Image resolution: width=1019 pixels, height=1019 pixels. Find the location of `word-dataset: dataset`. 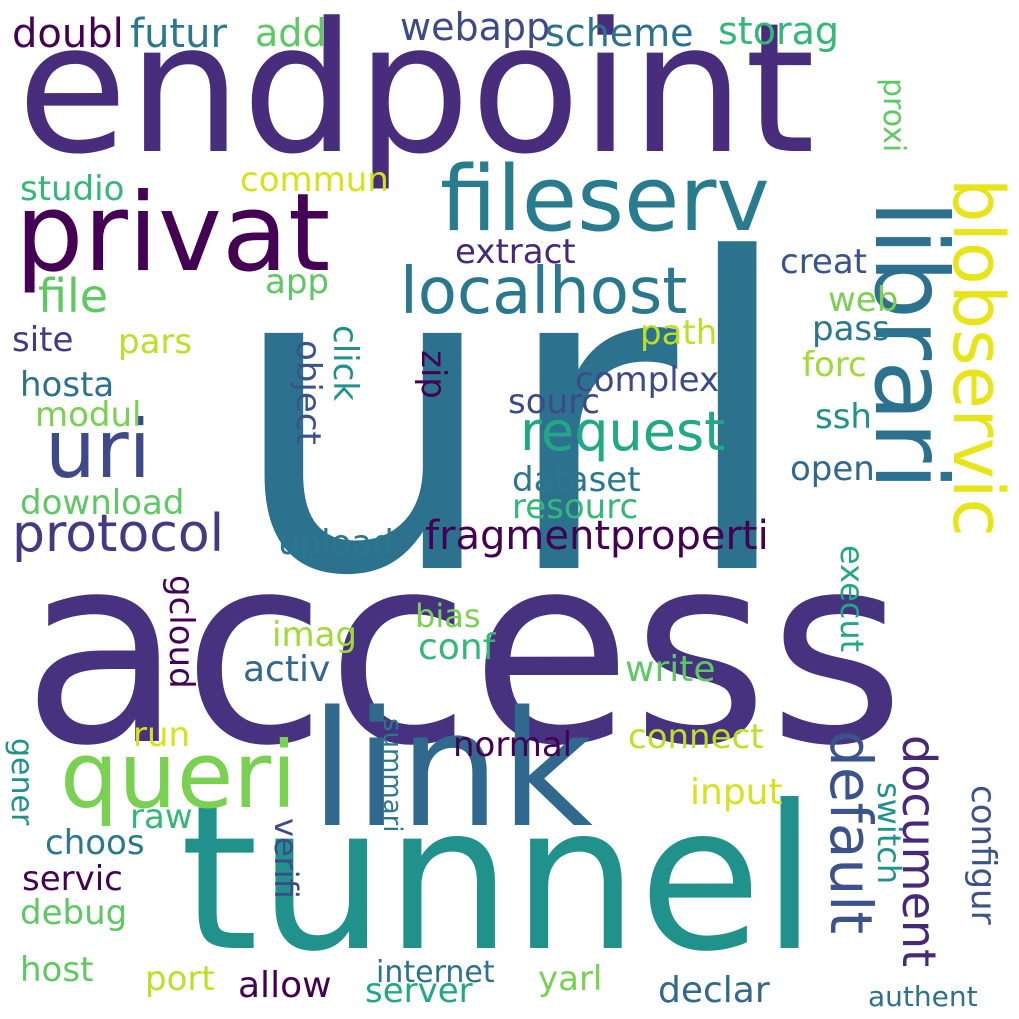

word-dataset: dataset is located at coordinates (576, 480).